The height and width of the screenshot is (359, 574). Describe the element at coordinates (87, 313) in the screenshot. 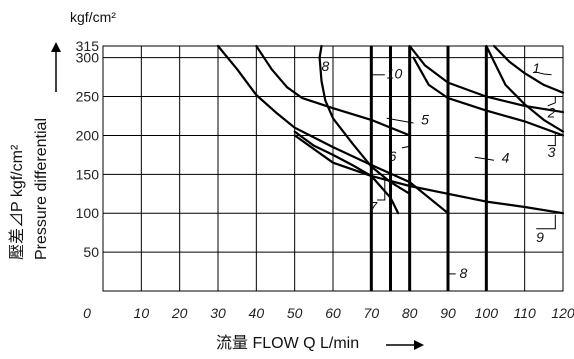

I see `x-tick-label: 0` at that location.